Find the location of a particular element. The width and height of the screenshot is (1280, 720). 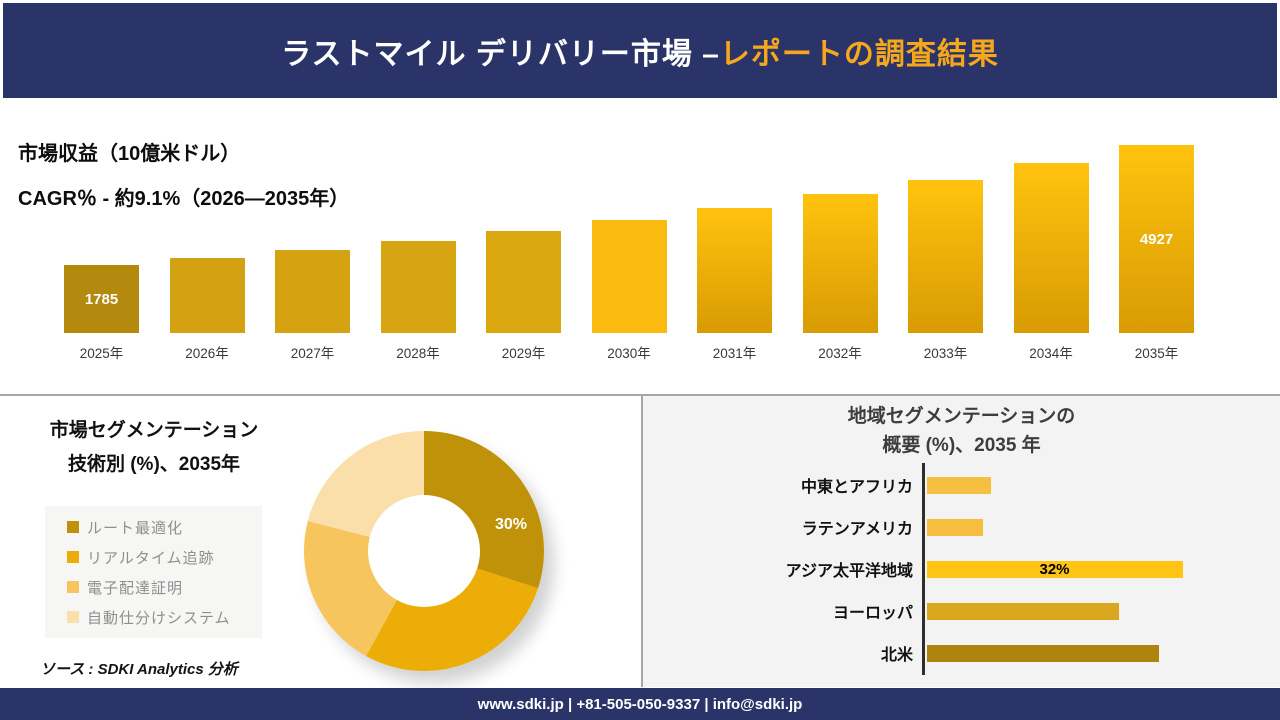

tech-donut-chart: 30% is located at coordinates (424, 551).